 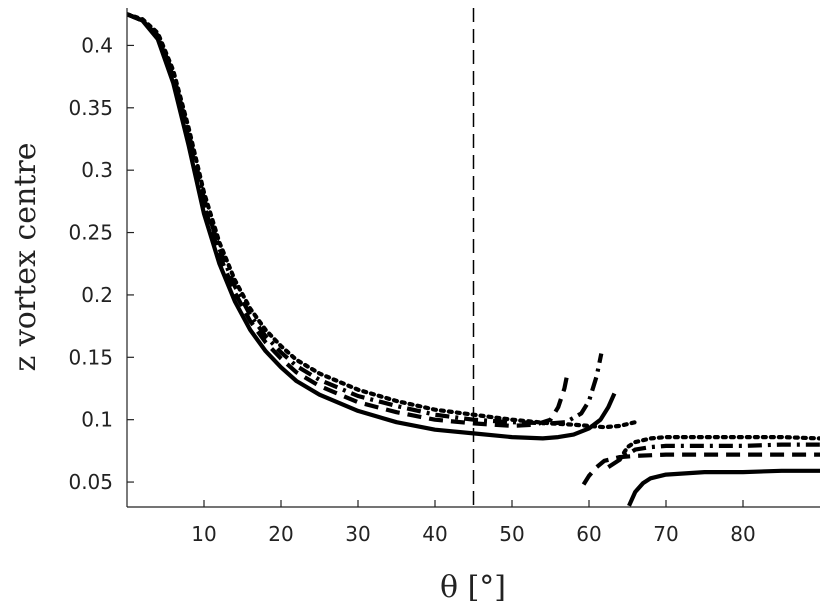 I want to click on y-tick-label: 0.25, so click(x=90, y=233).